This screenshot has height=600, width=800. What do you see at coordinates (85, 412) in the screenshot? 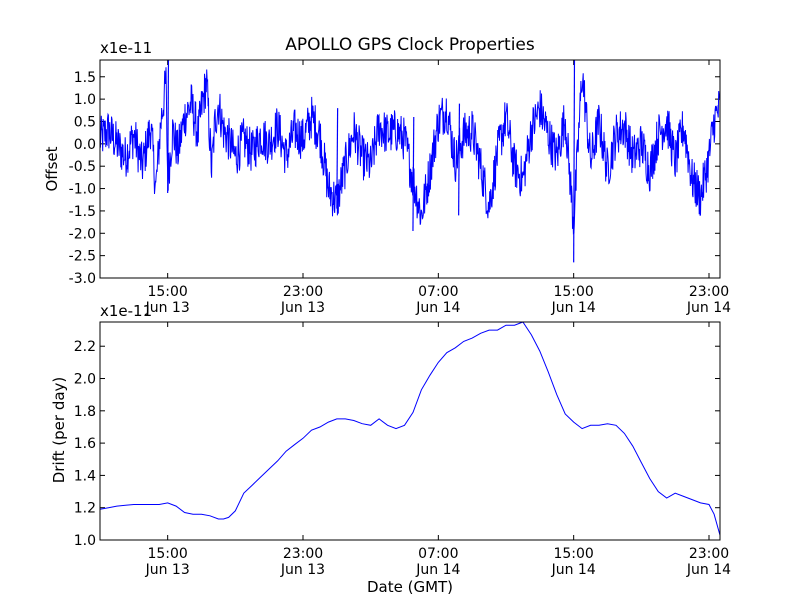
I see `drift-ytick-label: 1.8` at bounding box center [85, 412].